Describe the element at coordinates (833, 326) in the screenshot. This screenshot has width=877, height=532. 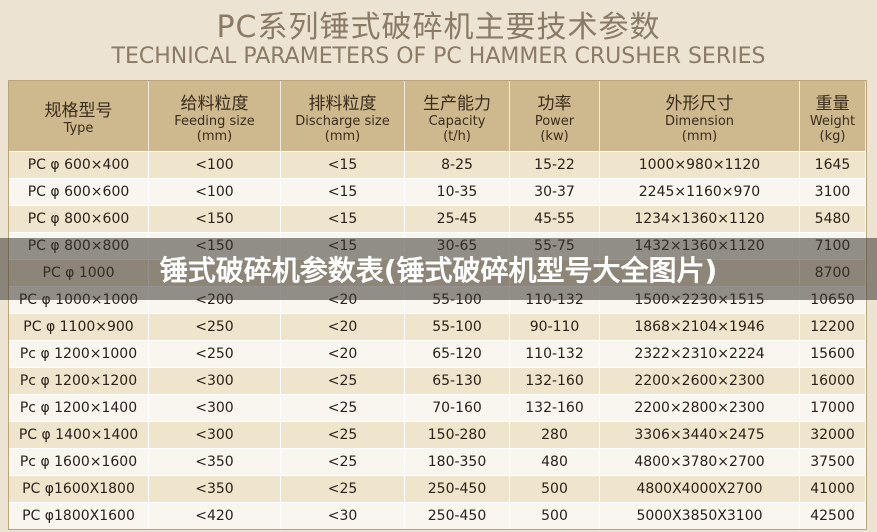
I see `cell: 12200` at that location.